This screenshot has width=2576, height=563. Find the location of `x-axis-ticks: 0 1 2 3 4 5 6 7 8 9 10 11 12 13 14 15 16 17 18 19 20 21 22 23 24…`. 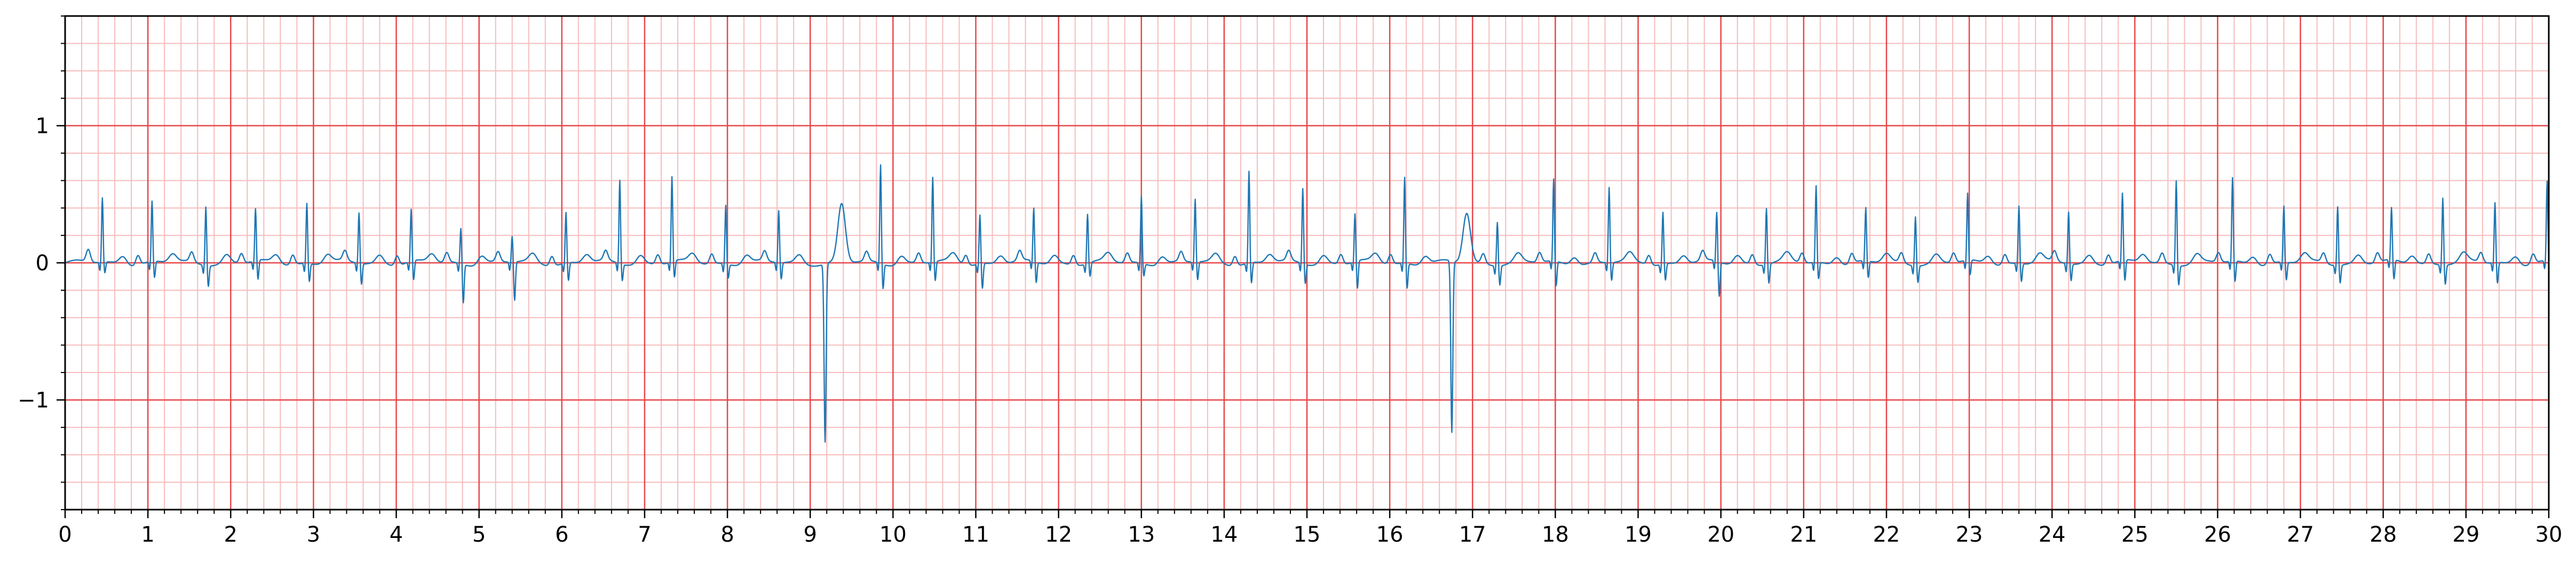

x-axis-ticks: 0 1 2 3 4 5 6 7 8 9 10 11 12 13 14 15 16 17 18 19 20 21 22 23 24… is located at coordinates (1310, 528).